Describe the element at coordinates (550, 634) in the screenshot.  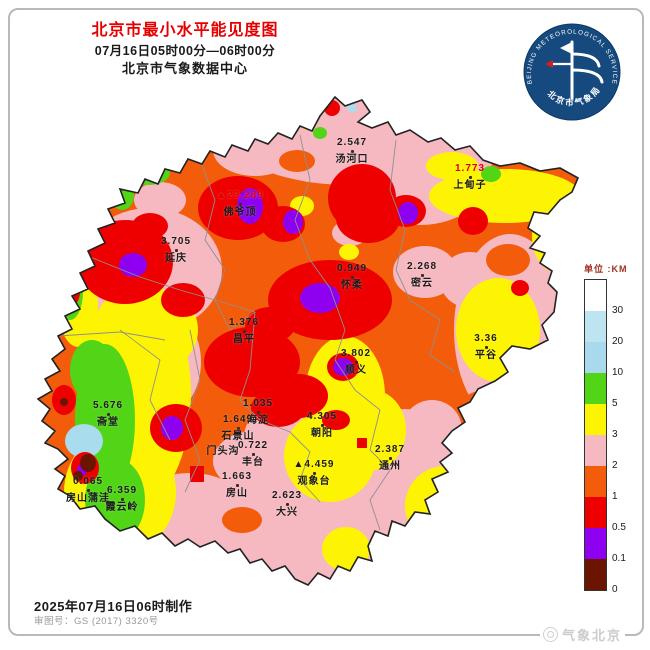
I see `watermark-logo-icon` at that location.